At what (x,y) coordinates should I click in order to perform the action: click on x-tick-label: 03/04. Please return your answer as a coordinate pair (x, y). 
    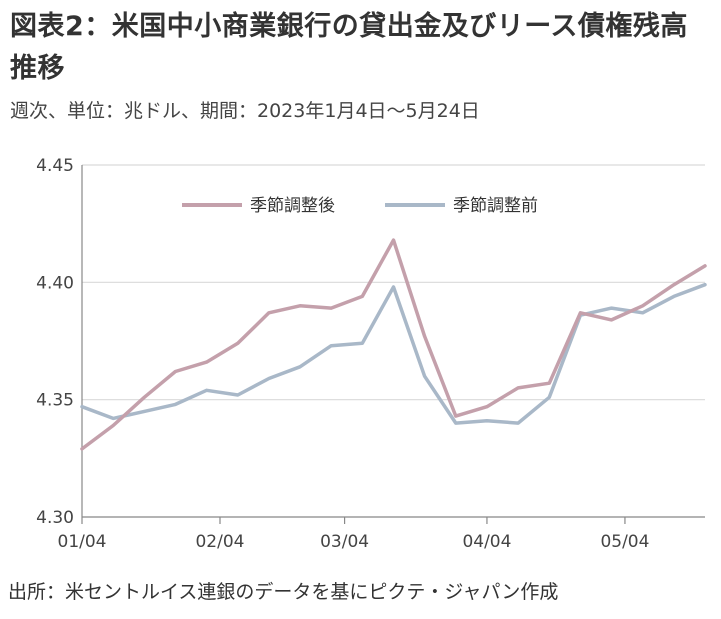
    Looking at the image, I should click on (344, 542).